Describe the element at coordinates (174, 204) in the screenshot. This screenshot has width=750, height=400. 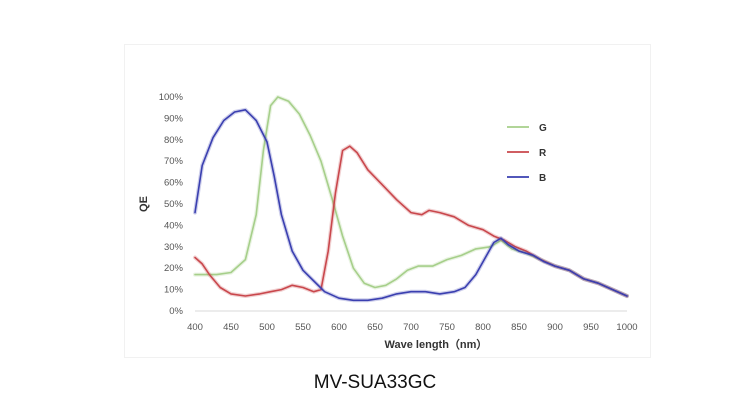
I see `y-tick-label: 50%` at that location.